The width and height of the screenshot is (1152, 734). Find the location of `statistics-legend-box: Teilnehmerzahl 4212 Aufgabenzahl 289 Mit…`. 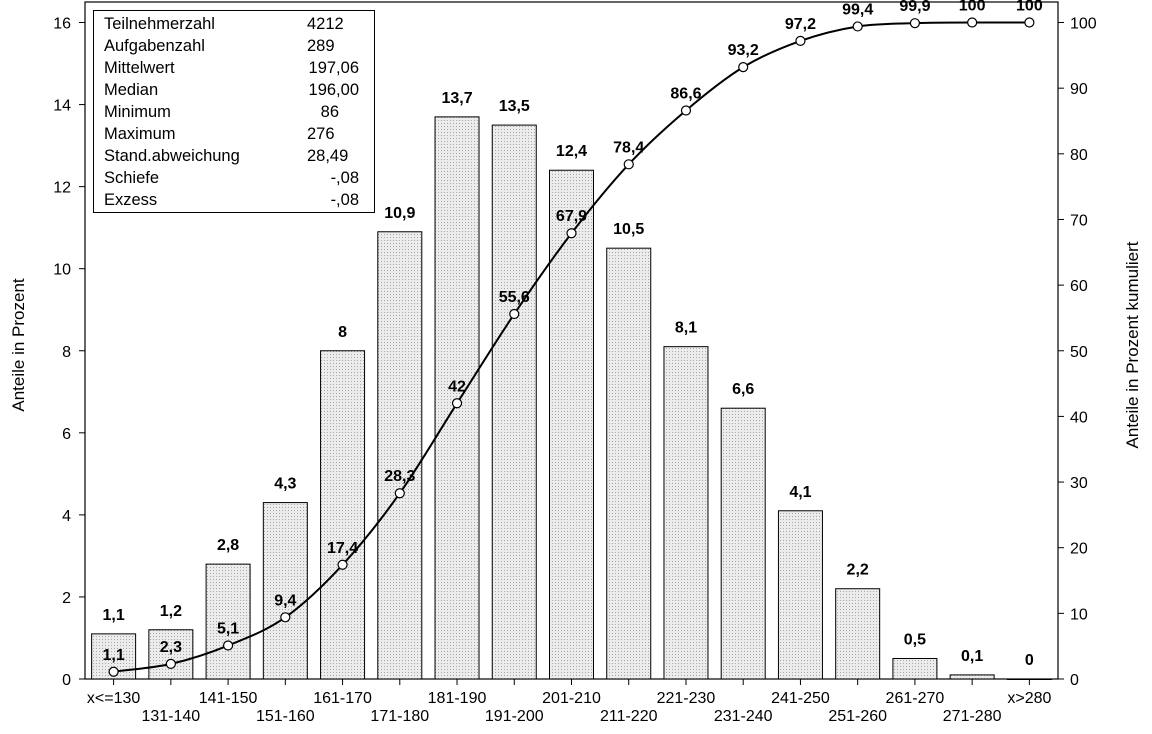

statistics-legend-box: Teilnehmerzahl 4212 Aufgabenzahl 289 Mit… is located at coordinates (234, 111).